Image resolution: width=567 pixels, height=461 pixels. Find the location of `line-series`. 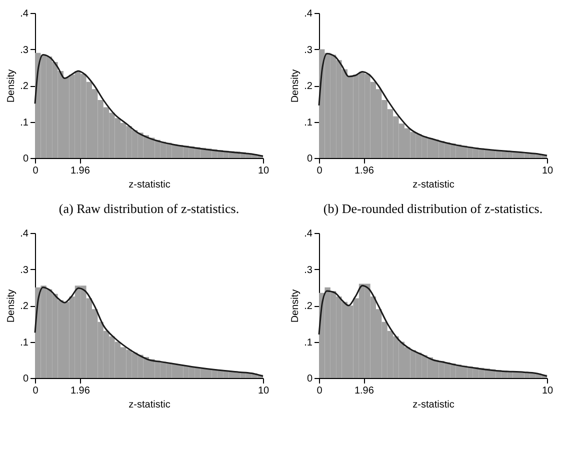

line-series is located at coordinates (433, 104).